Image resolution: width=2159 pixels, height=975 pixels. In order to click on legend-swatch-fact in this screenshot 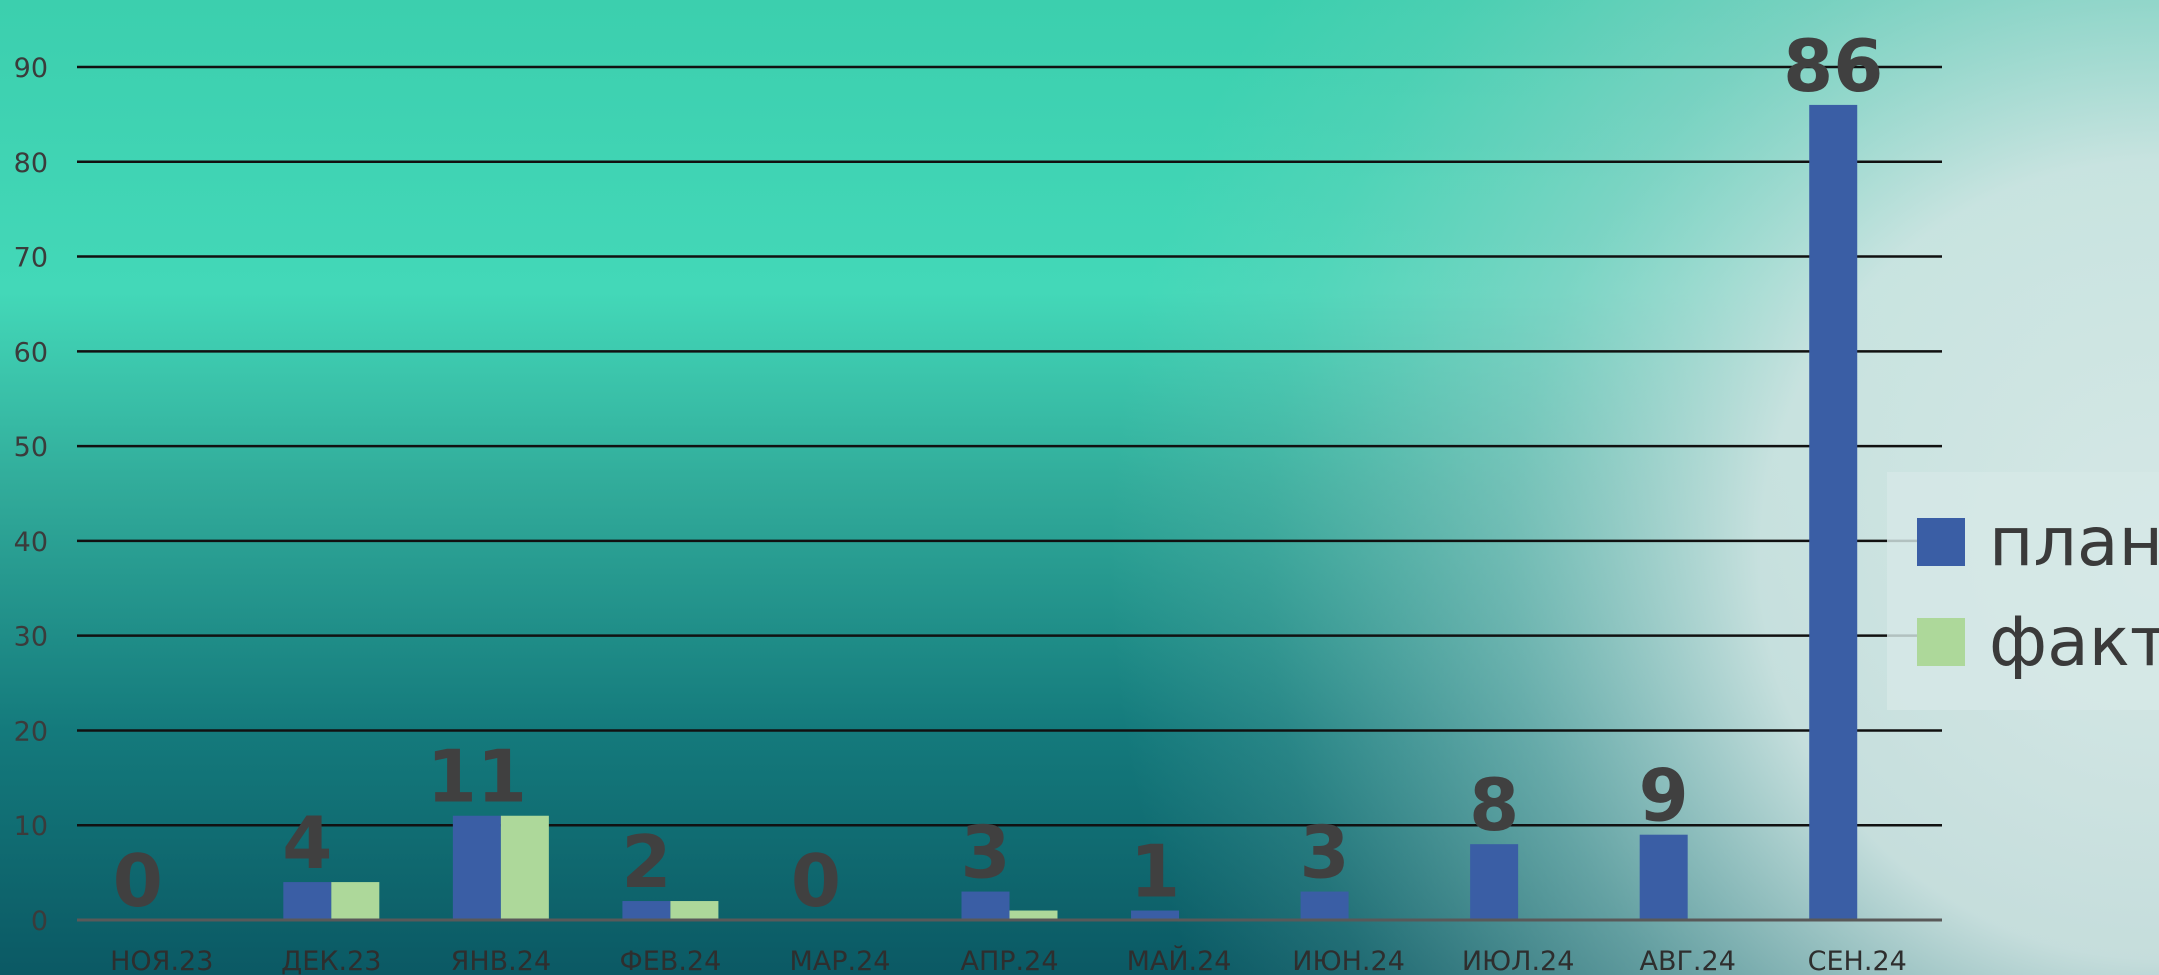, I will do `click(1941, 642)`.